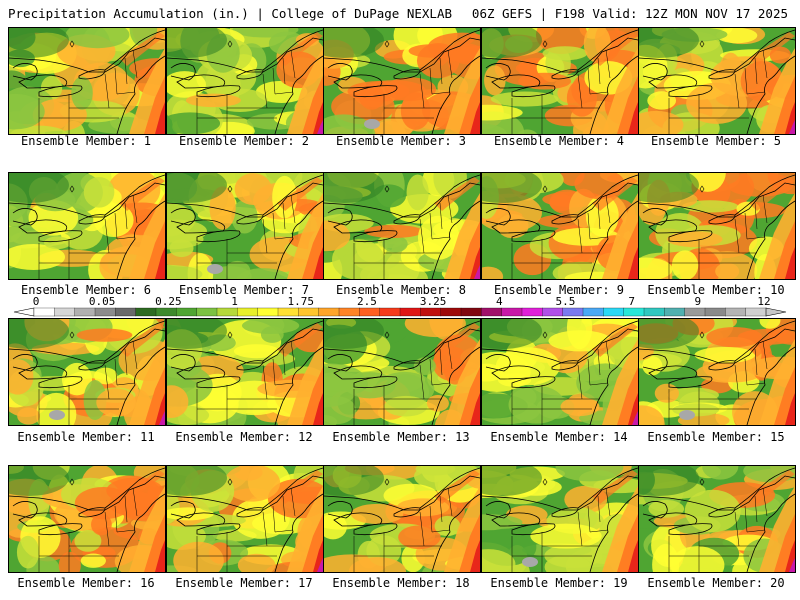 Image resolution: width=800 pixels, height=600 pixels. I want to click on ensemble-member-label: Ensemble Member: 9, so click(559, 290).